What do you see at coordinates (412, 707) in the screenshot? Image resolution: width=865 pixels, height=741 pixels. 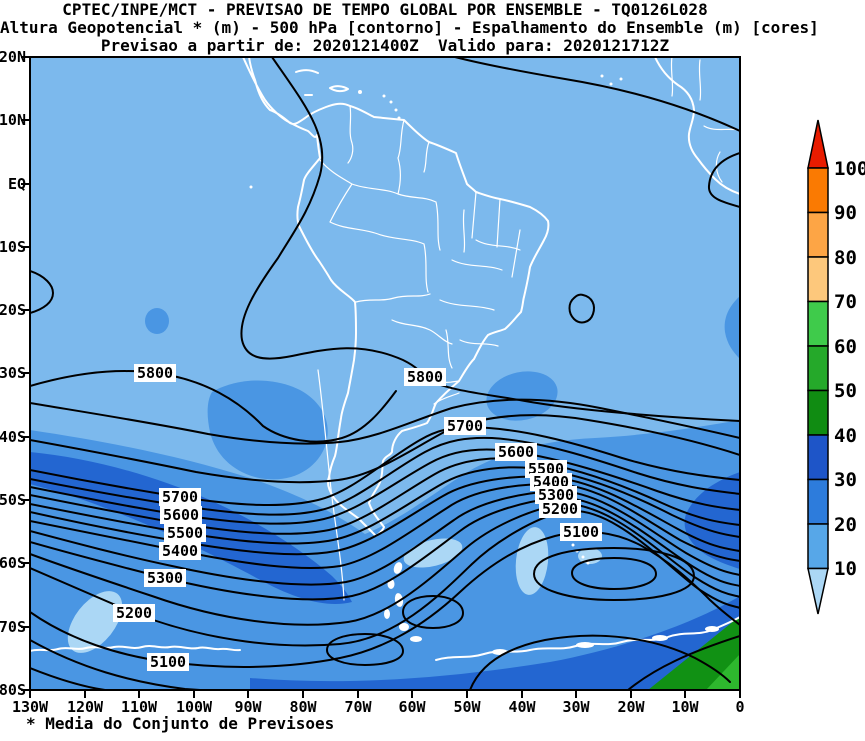 I see `x-tick-label: 60W` at bounding box center [412, 707].